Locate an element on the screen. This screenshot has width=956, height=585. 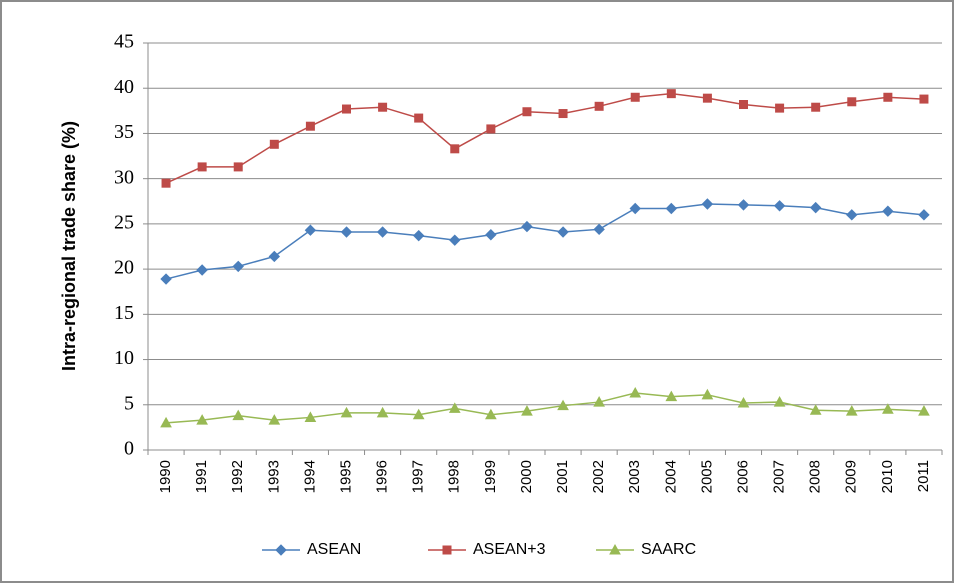
y-axis-title: Intra-regional trade share (%) is located at coordinates (69, 246).